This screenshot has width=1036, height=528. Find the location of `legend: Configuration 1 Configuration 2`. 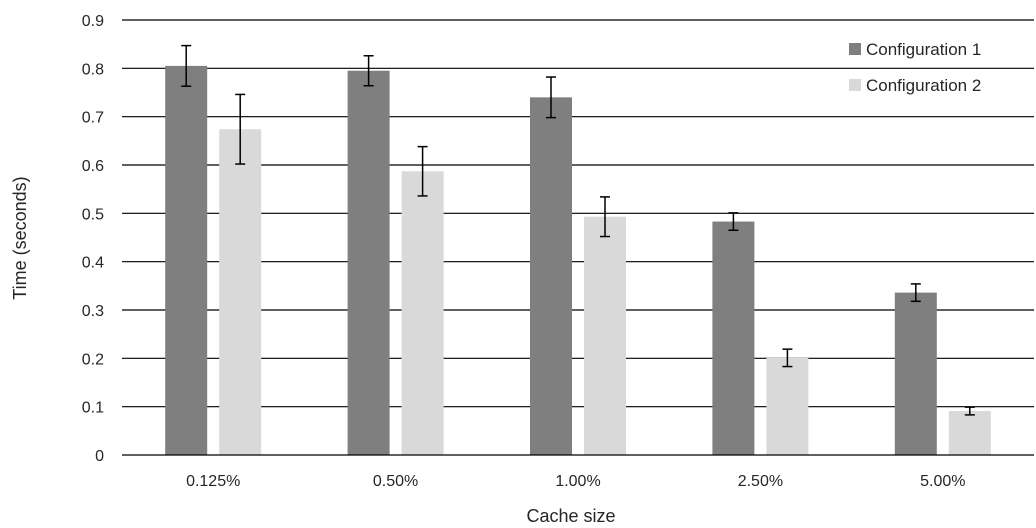

legend: Configuration 1 Configuration 2 is located at coordinates (915, 67).